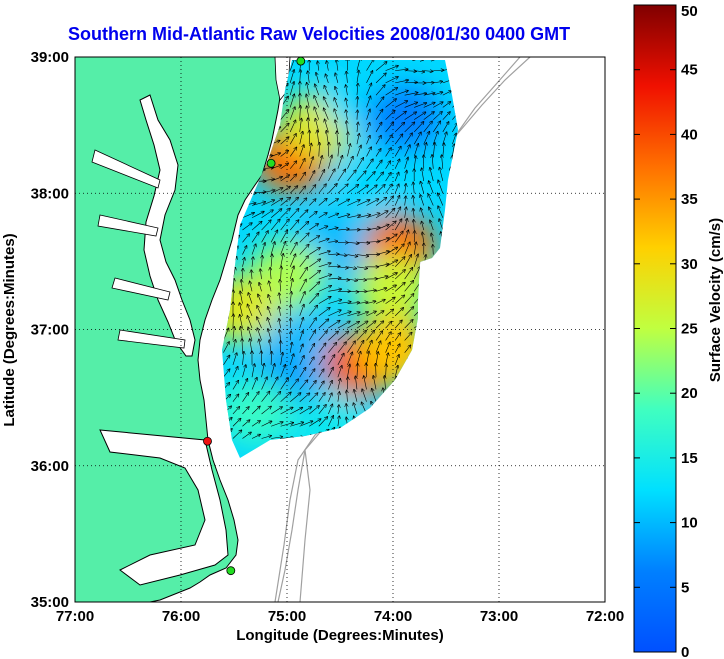 The width and height of the screenshot is (724, 659). I want to click on colorbar-tick-label: 10, so click(689, 523).